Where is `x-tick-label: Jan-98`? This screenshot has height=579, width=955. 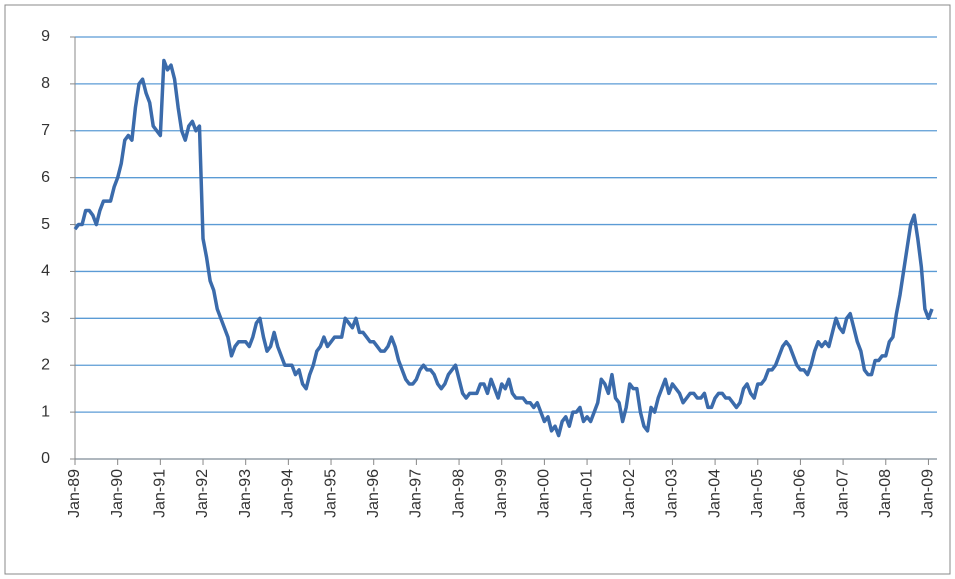
x-tick-label: Jan-98 is located at coordinates (458, 493).